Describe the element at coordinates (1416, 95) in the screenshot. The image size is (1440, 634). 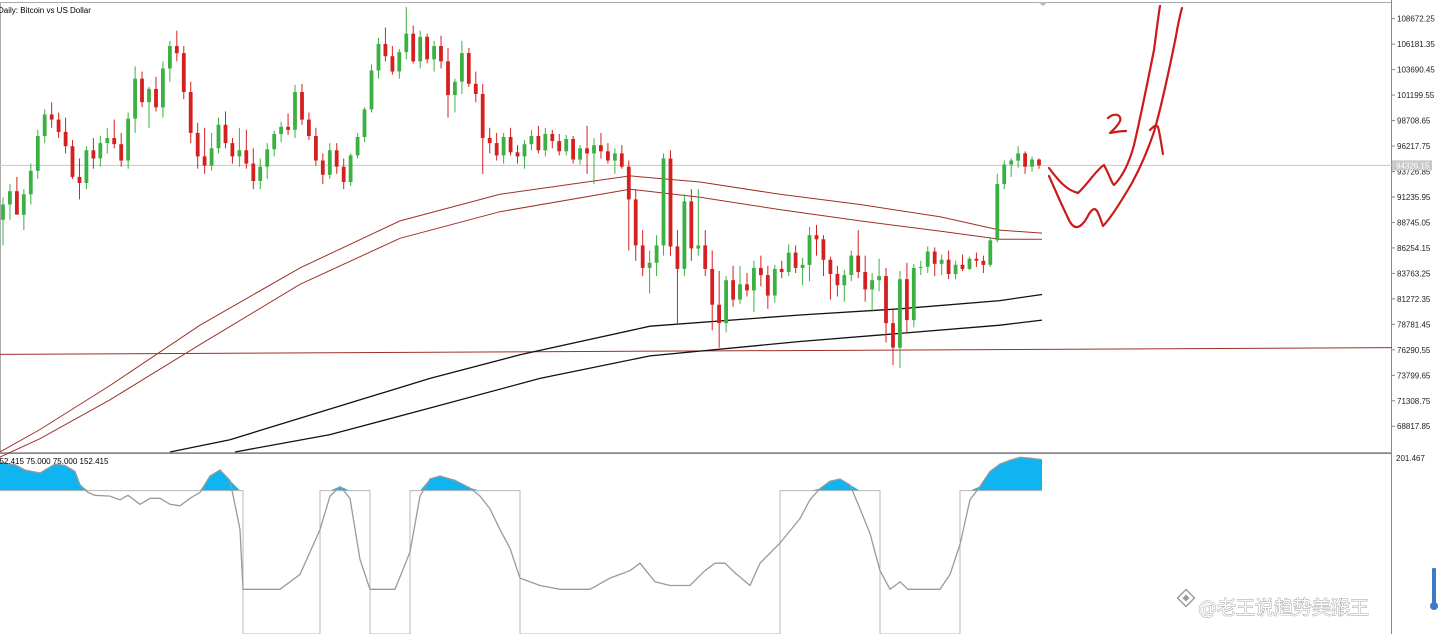
I see `axis-label: 101199.55` at that location.